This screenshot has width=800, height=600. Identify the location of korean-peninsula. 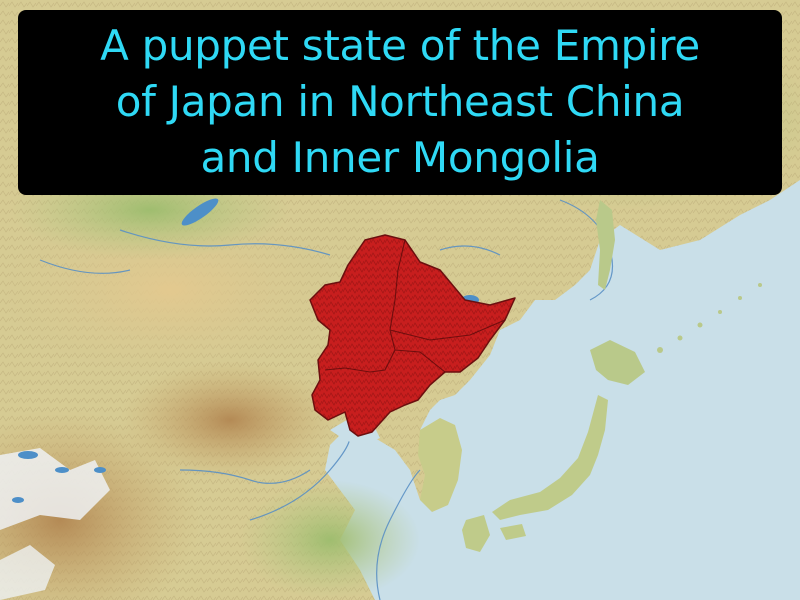
(440, 465).